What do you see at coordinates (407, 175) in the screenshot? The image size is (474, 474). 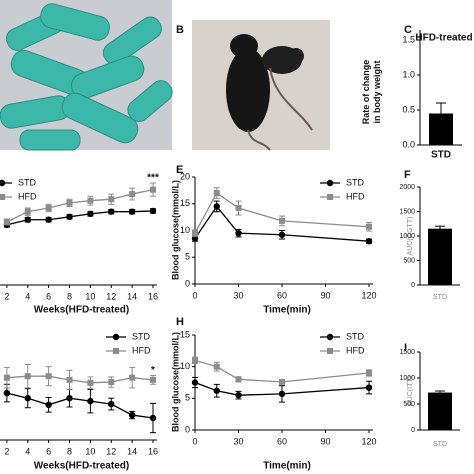 I see `panel-label: F` at bounding box center [407, 175].